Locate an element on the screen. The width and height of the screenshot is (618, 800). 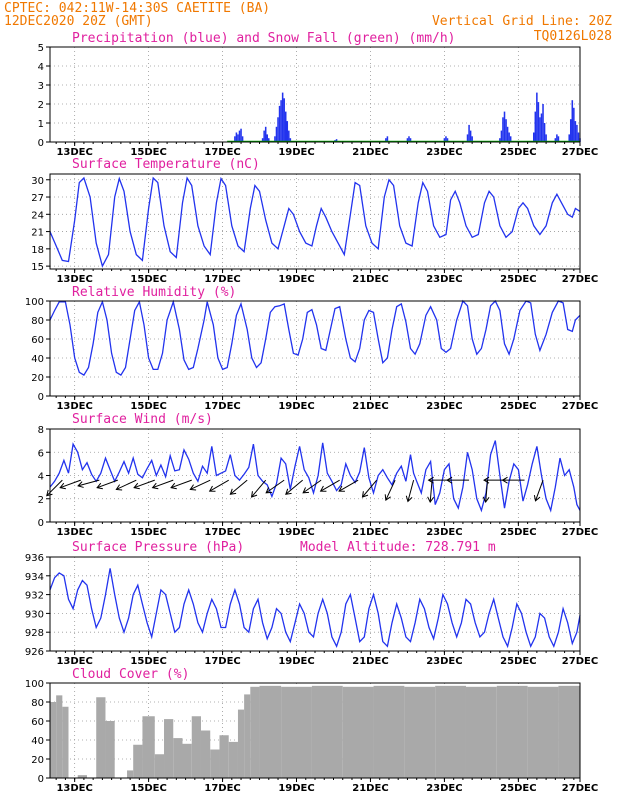
ytick-label: 936 is located at coordinates (34, 558).